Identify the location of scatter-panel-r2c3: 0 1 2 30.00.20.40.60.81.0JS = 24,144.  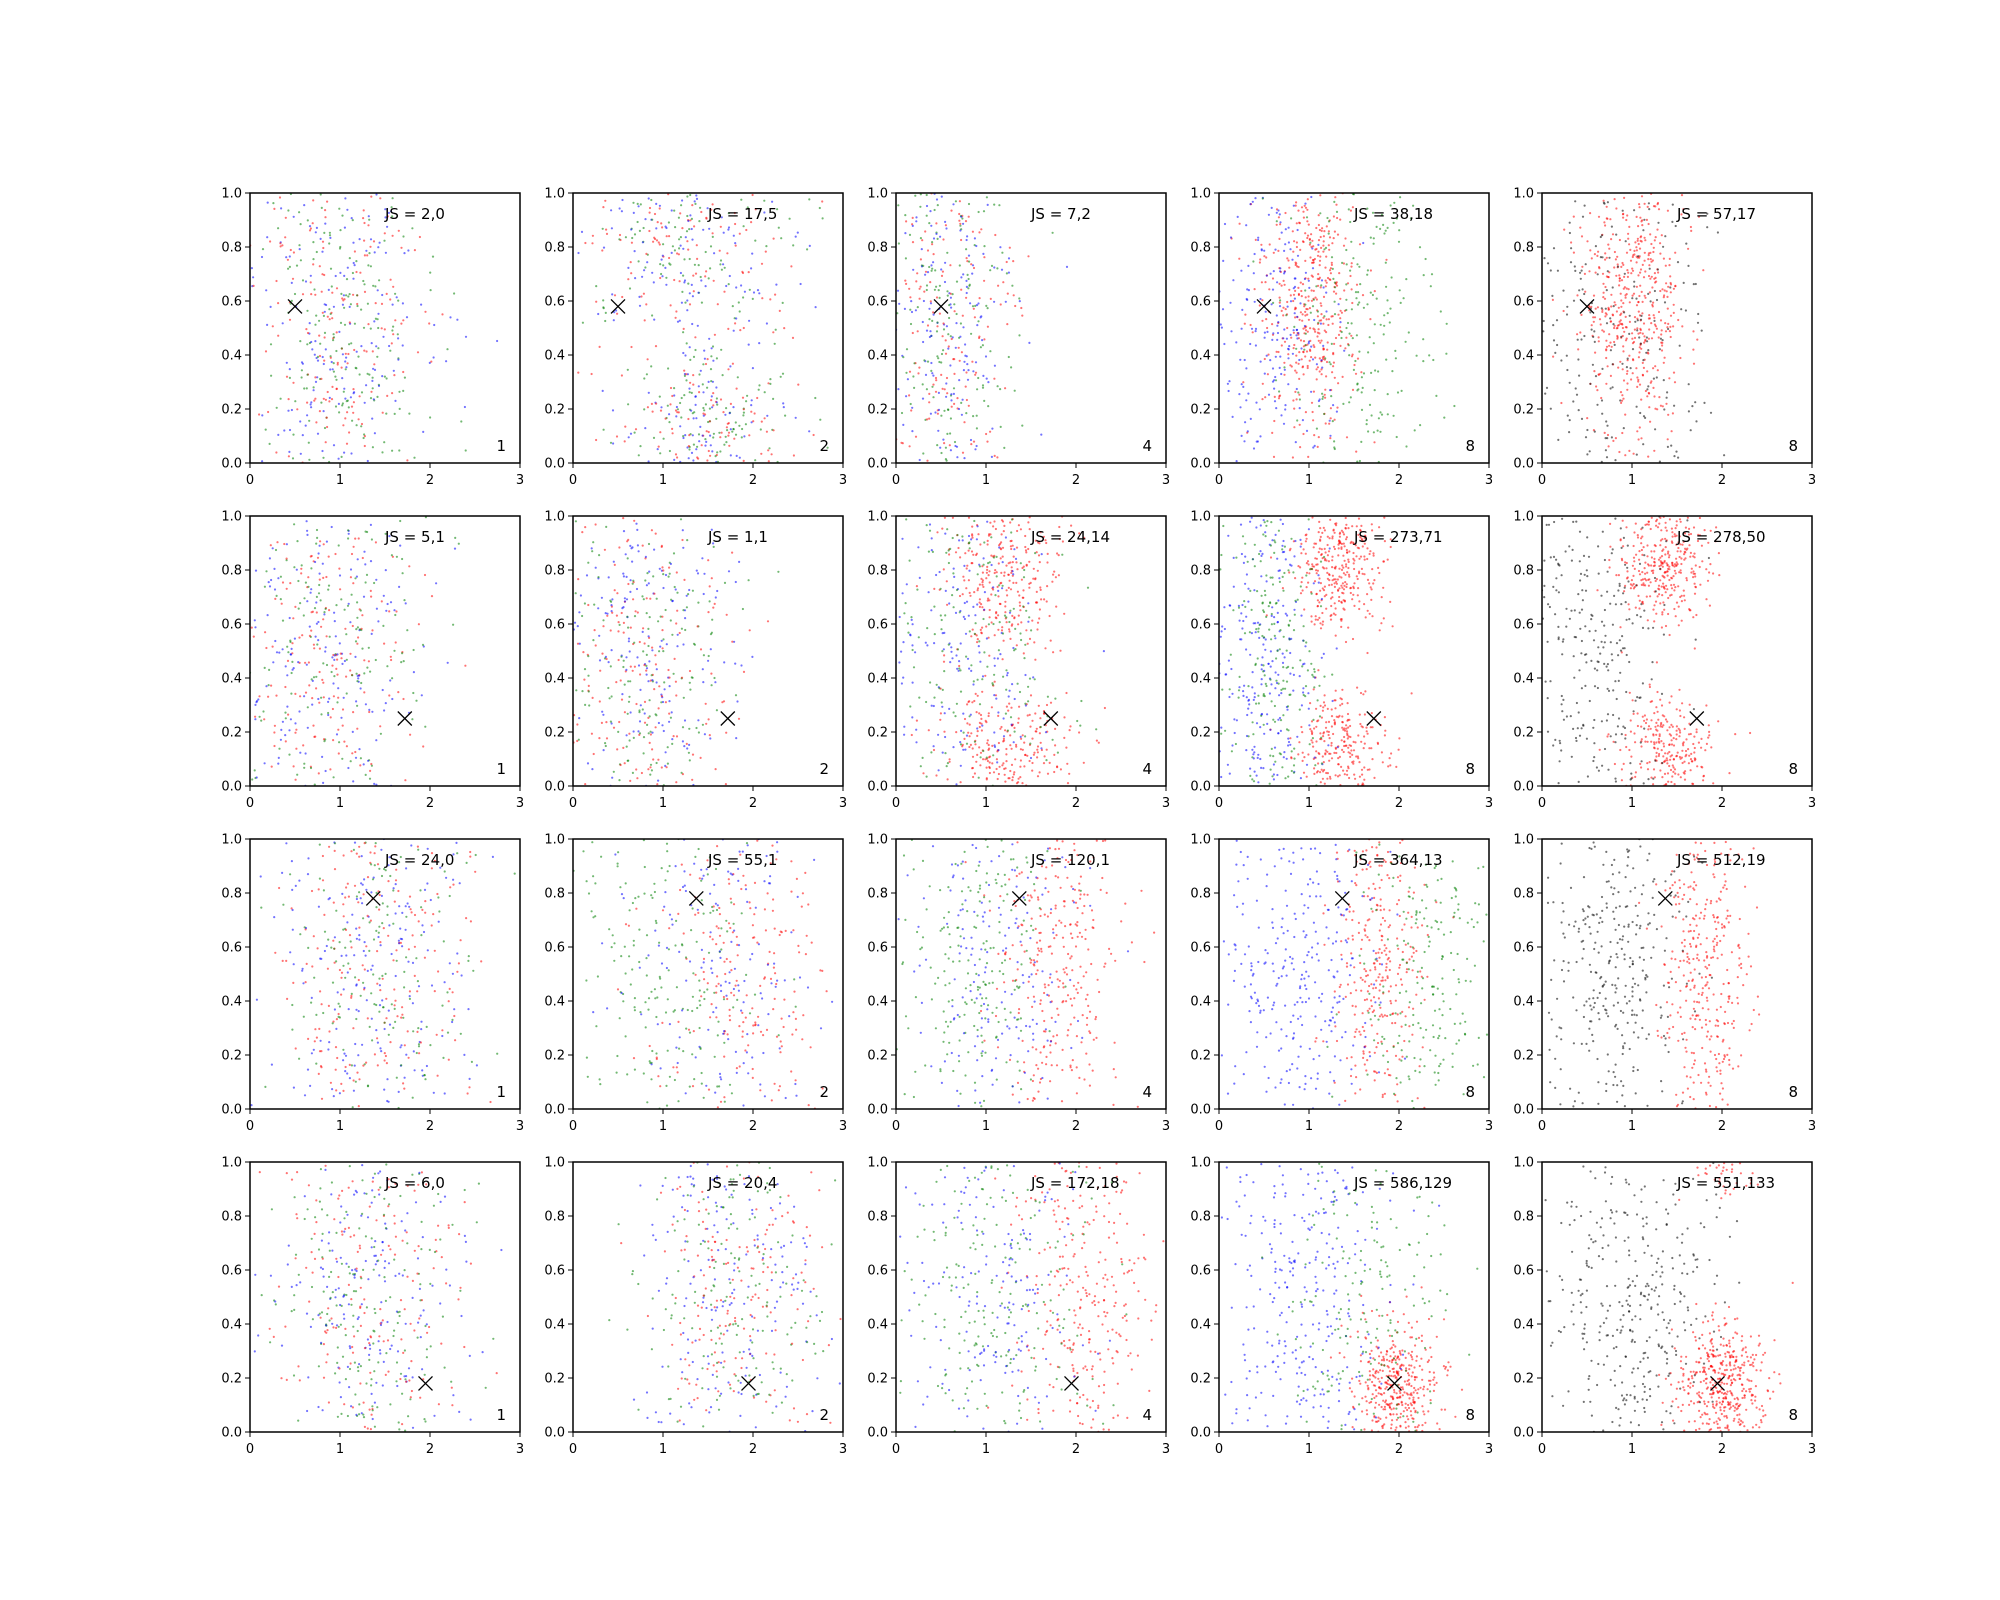
(1018, 661).